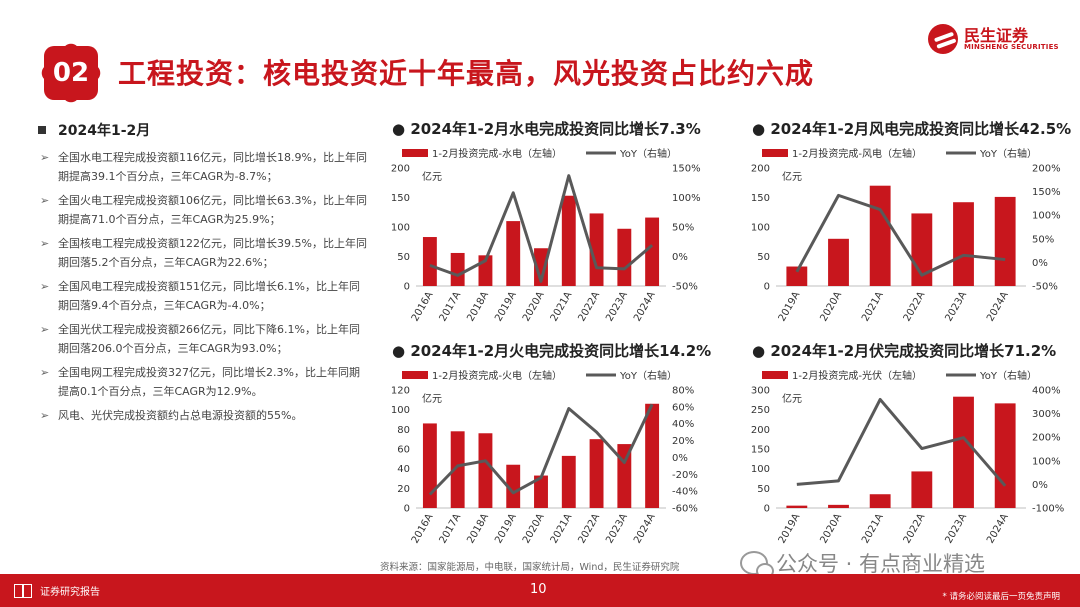 This screenshot has height=607, width=1080. What do you see at coordinates (683, 424) in the screenshot?
I see `right-axis-tick: 40%` at bounding box center [683, 424].